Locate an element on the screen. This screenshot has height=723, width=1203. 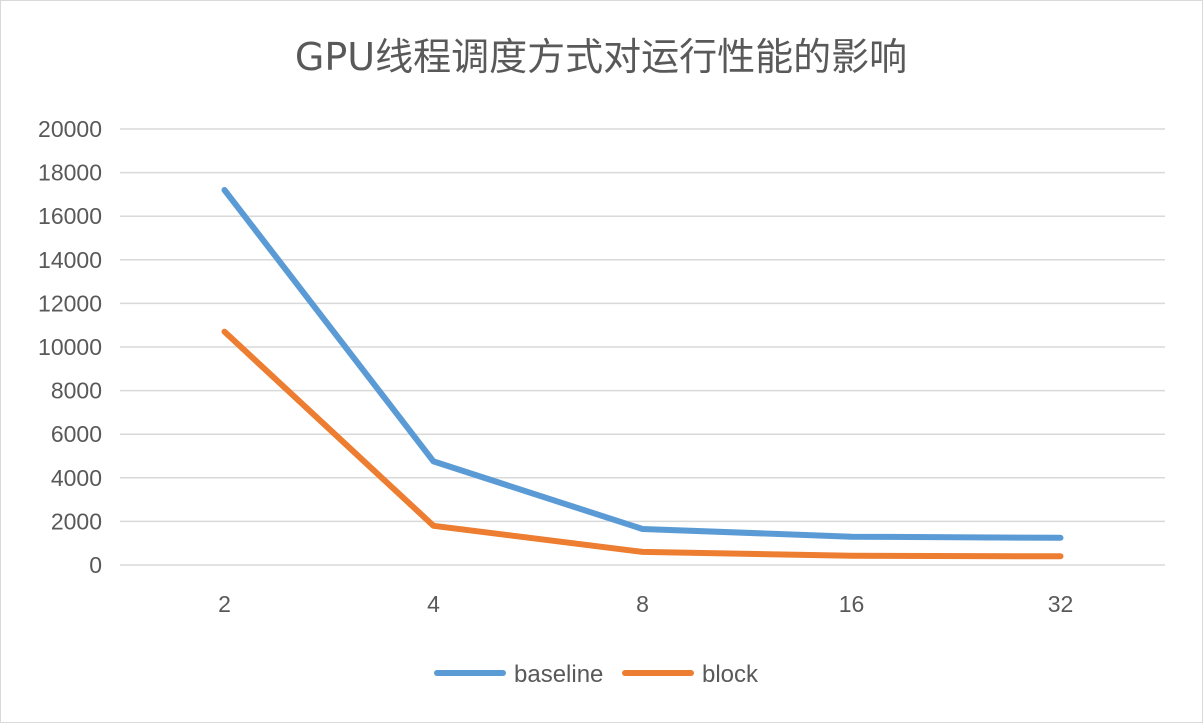
y-tick-label-2000: 2000 is located at coordinates (76, 521).